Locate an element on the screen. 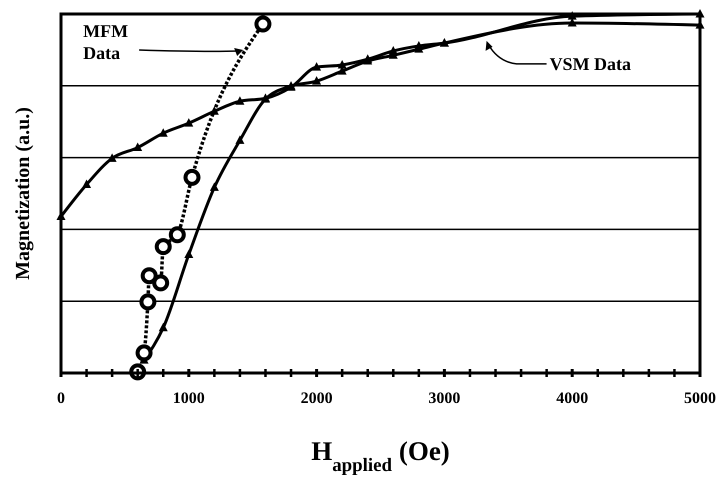  annotation: VSM Data is located at coordinates (591, 64).